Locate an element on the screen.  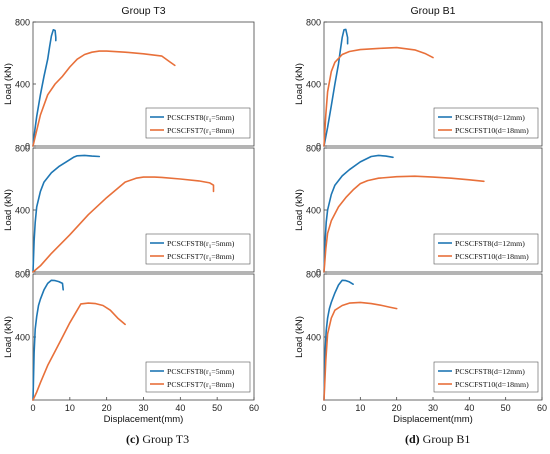
caption-right-letter: (d) is located at coordinates (412, 439).